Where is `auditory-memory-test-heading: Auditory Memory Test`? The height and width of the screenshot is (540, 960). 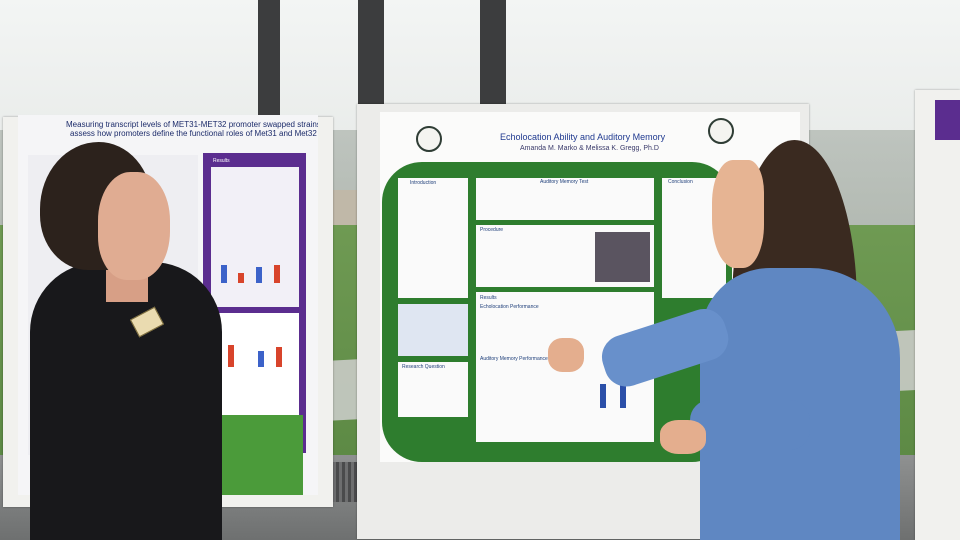 auditory-memory-test-heading: Auditory Memory Test is located at coordinates (564, 182).